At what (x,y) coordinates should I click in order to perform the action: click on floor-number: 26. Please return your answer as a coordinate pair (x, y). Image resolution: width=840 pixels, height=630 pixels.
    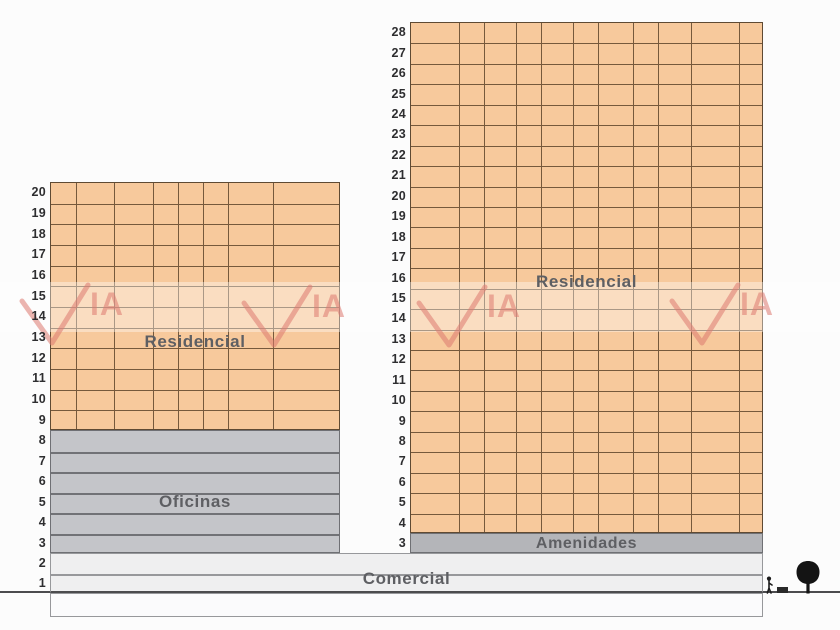
    Looking at the image, I should click on (398, 73).